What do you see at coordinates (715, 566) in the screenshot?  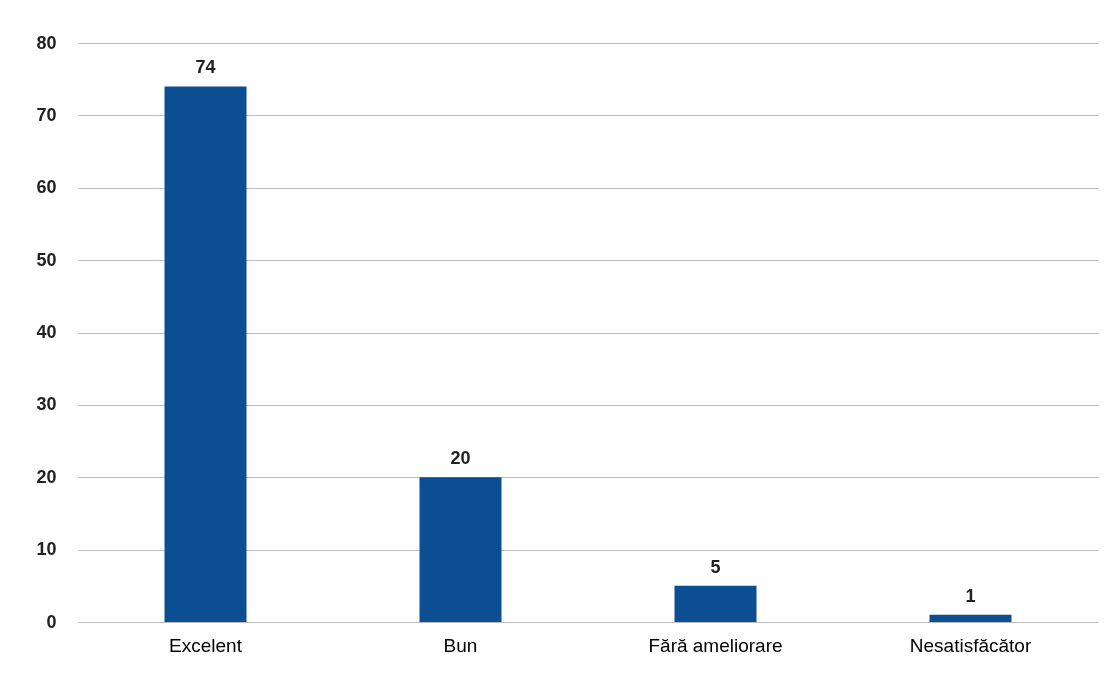 I see `data-label: 5` at bounding box center [715, 566].